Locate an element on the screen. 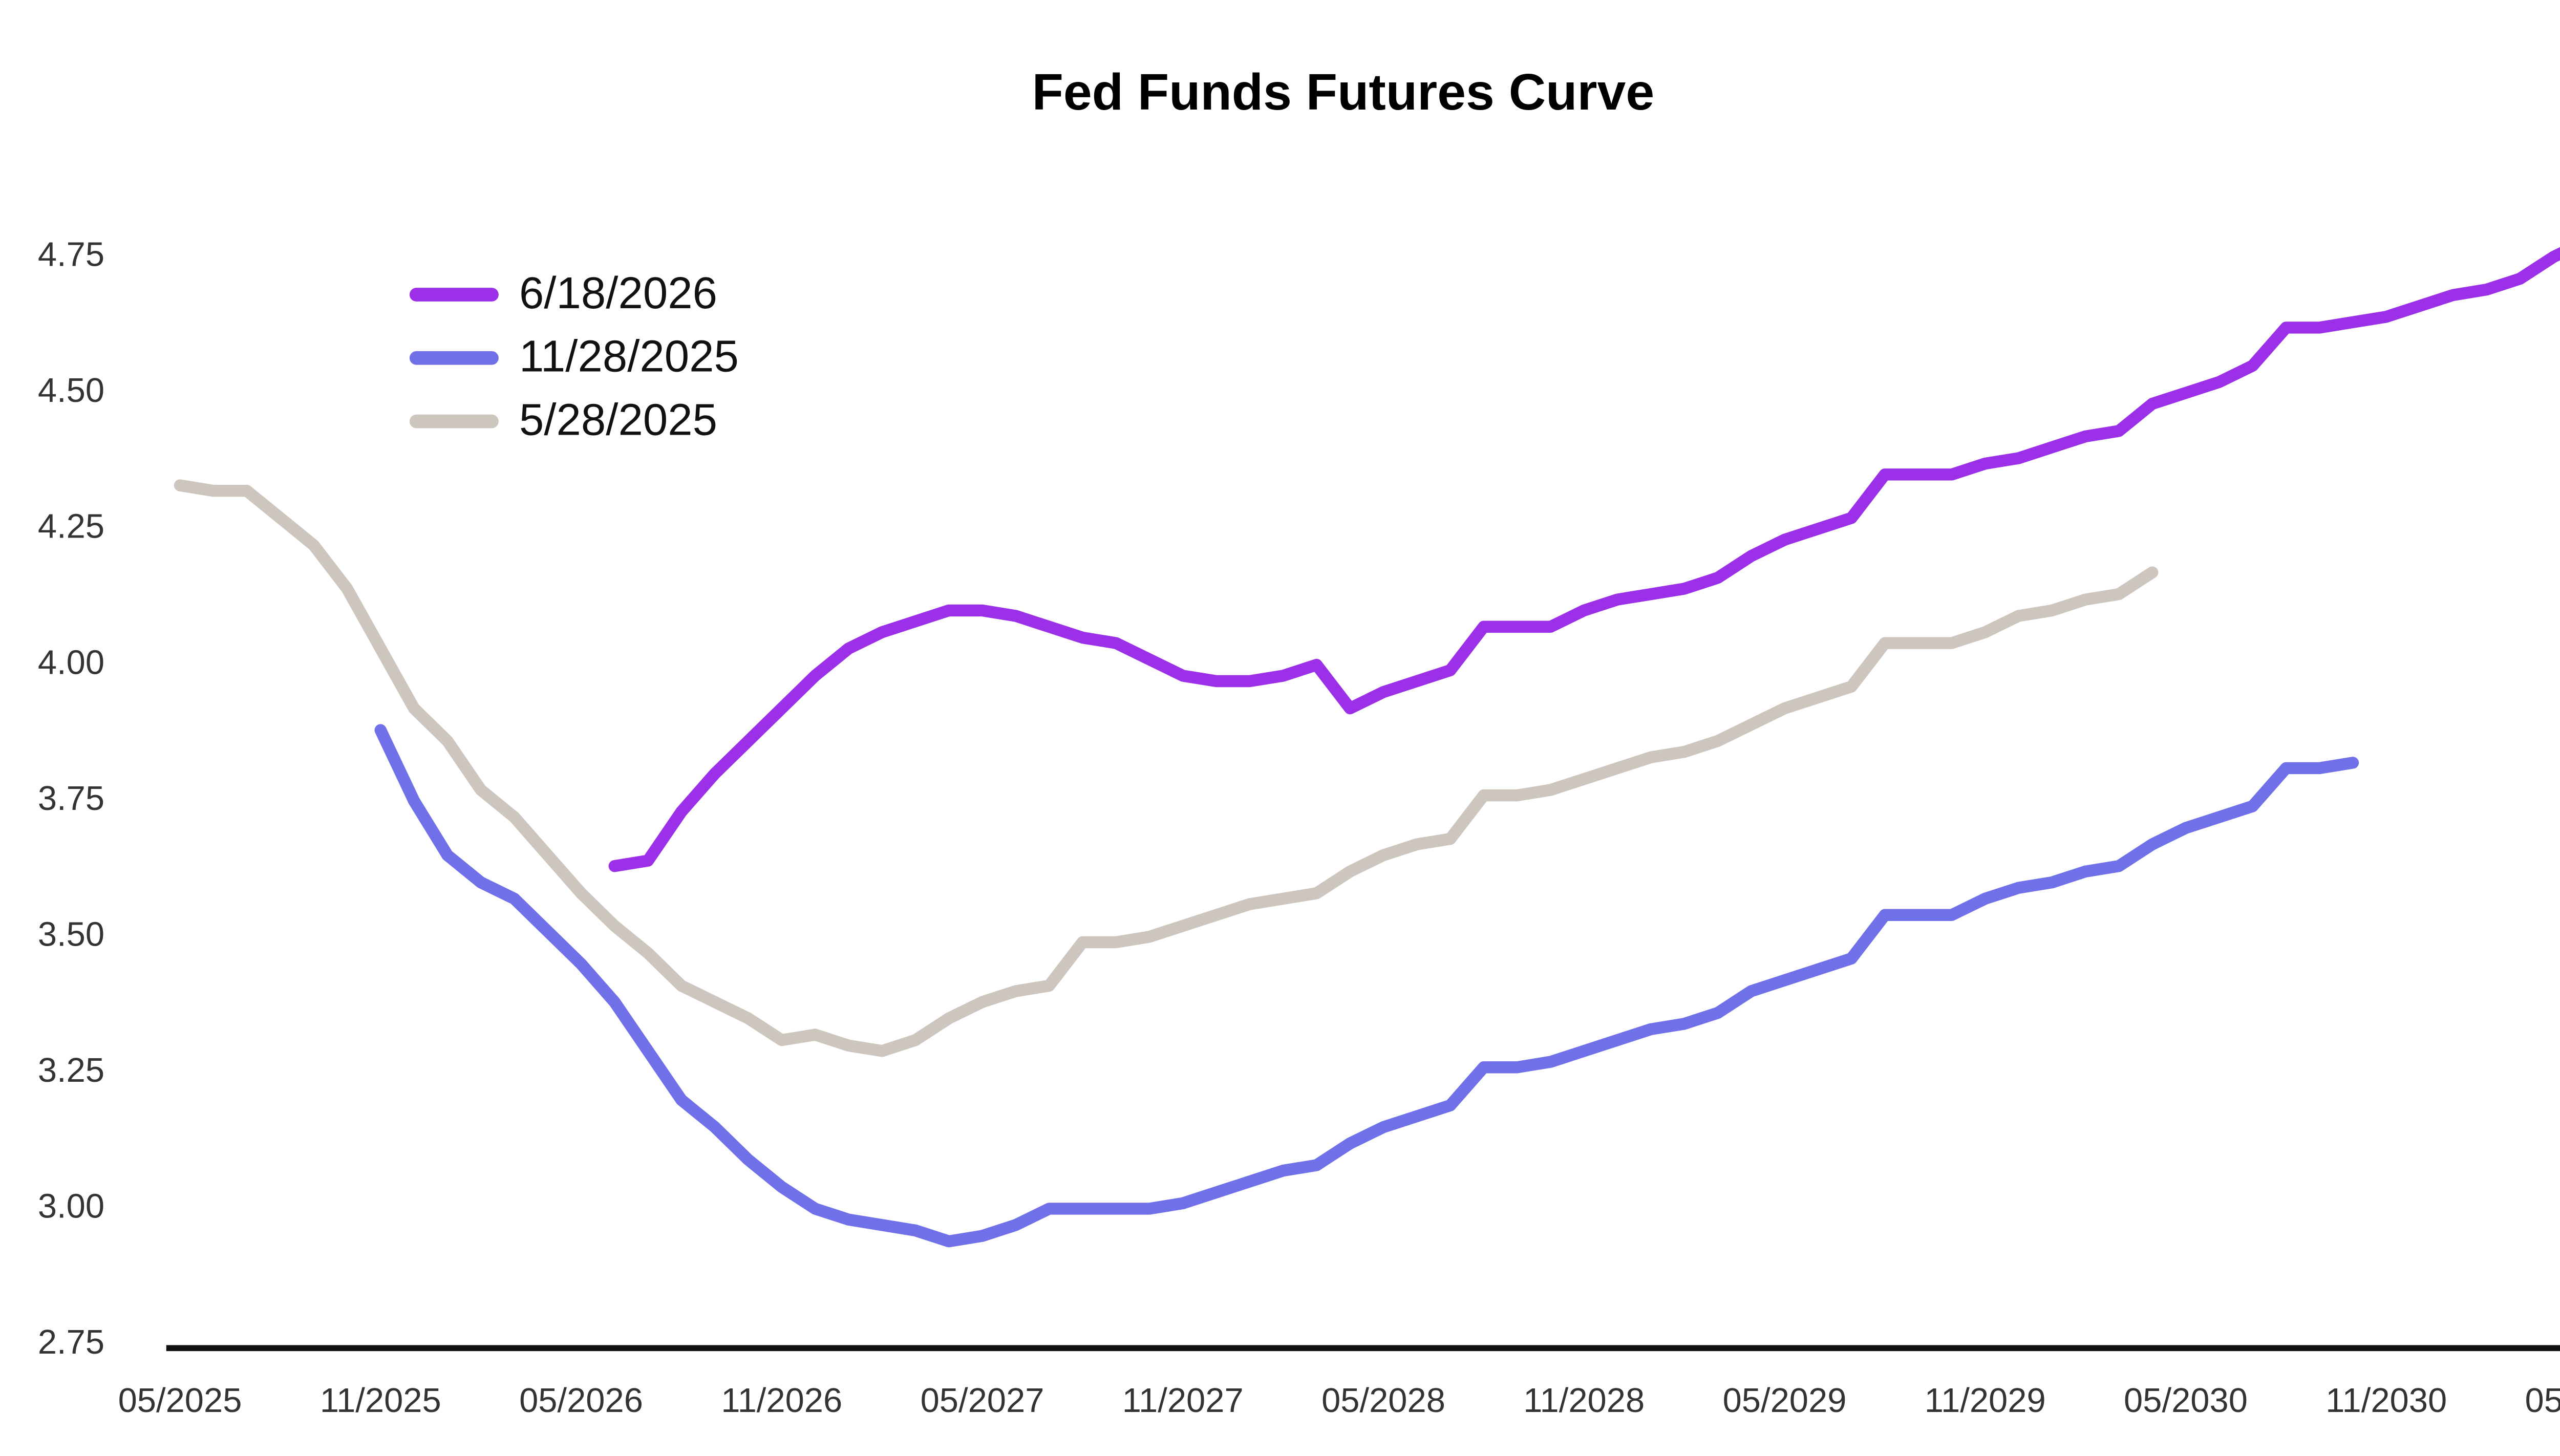 This screenshot has width=2560, height=1456. y-tick-label: 3.00 is located at coordinates (71, 1207).